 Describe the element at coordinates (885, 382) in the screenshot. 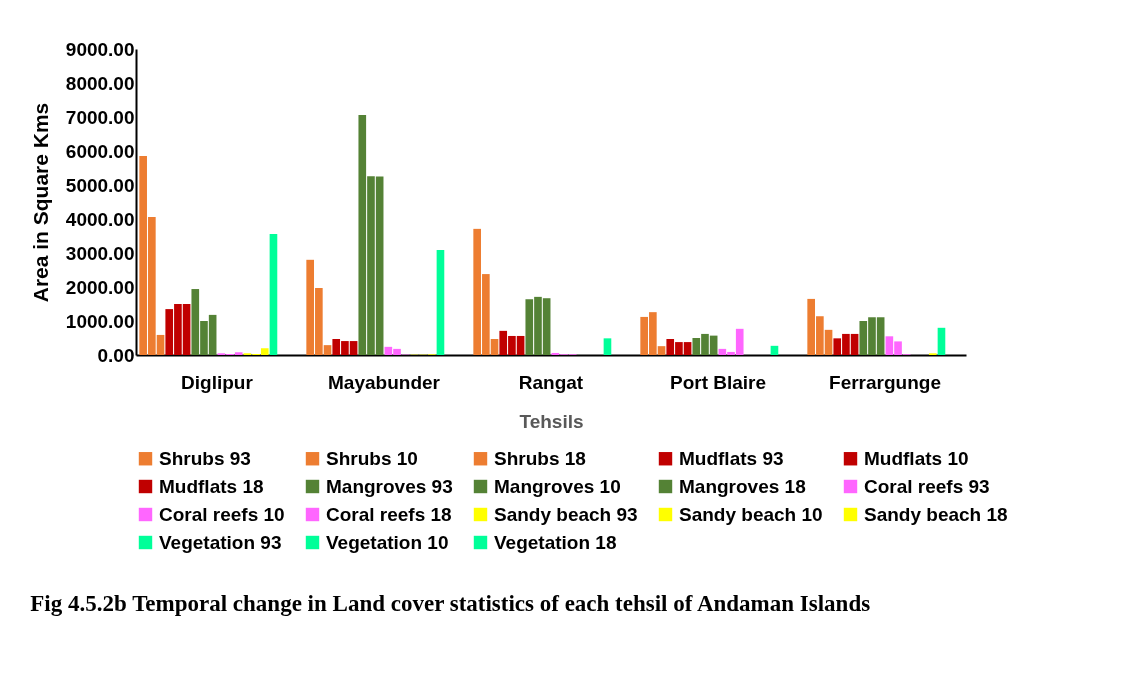

I see `x-tick-label: Ferrargunge` at that location.